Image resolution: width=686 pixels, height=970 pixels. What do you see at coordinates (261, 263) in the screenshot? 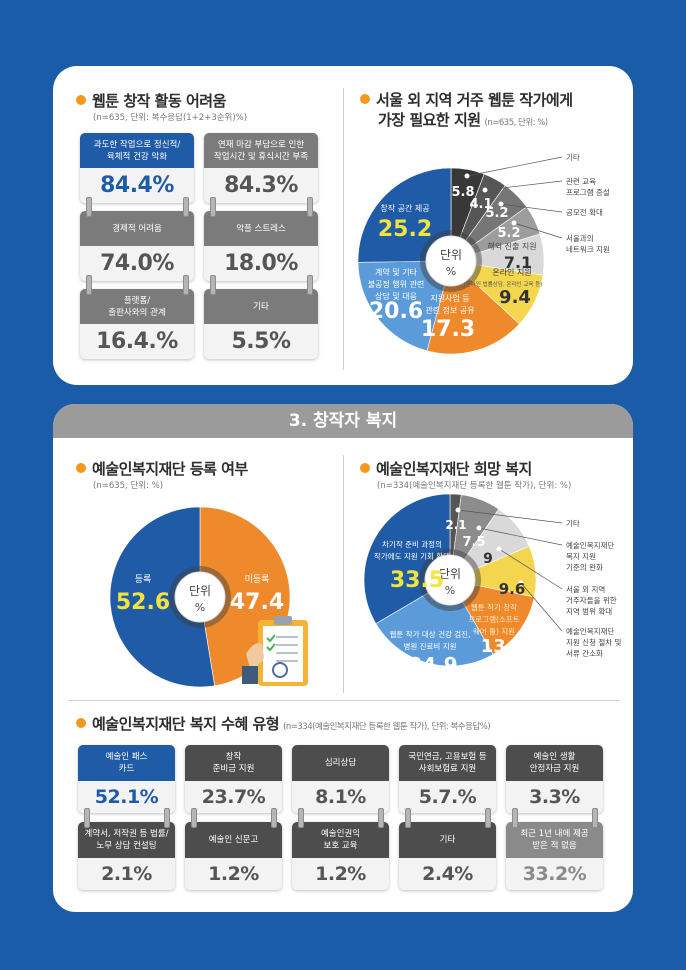
I see `stat-card-value: 18.0%` at bounding box center [261, 263].